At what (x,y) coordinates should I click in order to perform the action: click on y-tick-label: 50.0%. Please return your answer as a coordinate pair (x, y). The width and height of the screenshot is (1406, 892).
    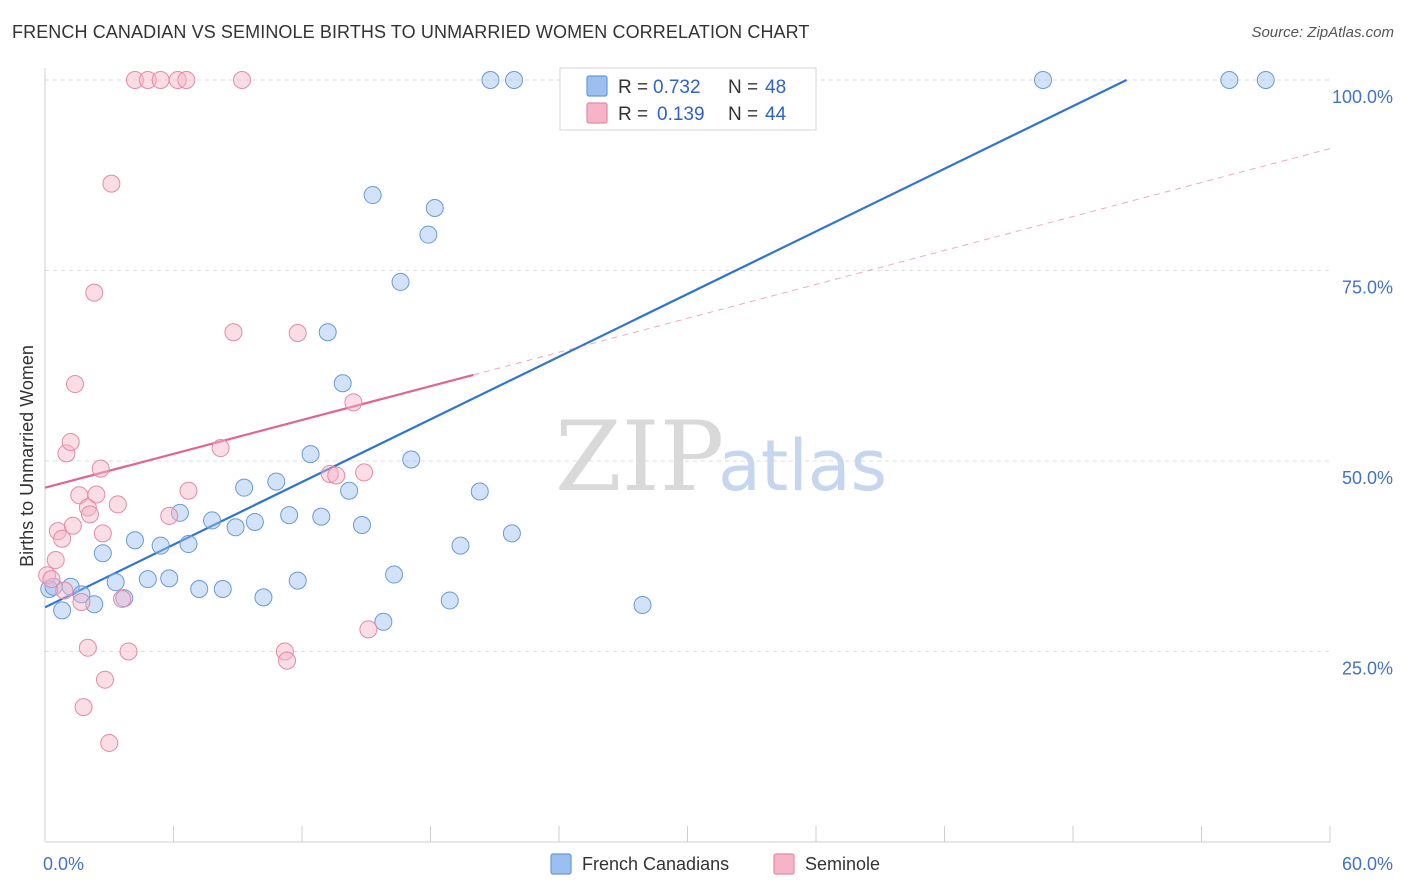
    Looking at the image, I should click on (1367, 478).